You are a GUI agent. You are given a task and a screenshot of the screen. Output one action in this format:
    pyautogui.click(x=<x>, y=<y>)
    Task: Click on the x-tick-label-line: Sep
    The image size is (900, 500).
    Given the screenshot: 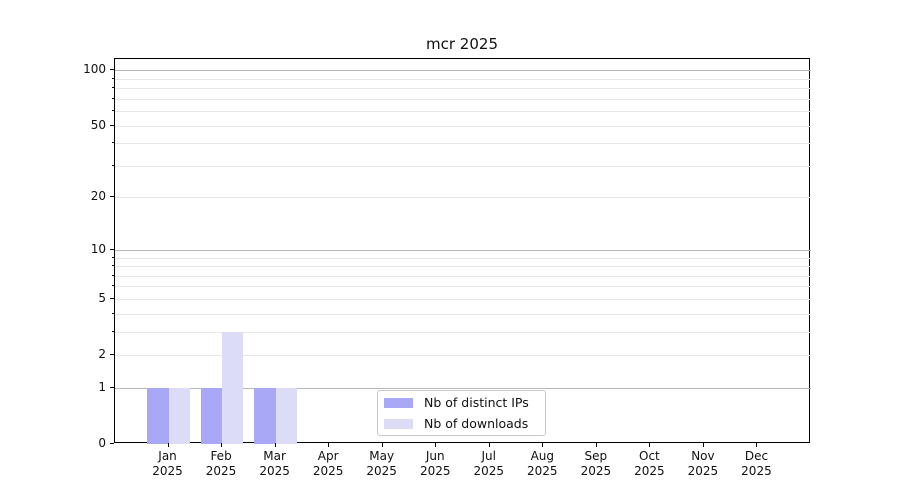 What is the action you would take?
    pyautogui.click(x=596, y=456)
    